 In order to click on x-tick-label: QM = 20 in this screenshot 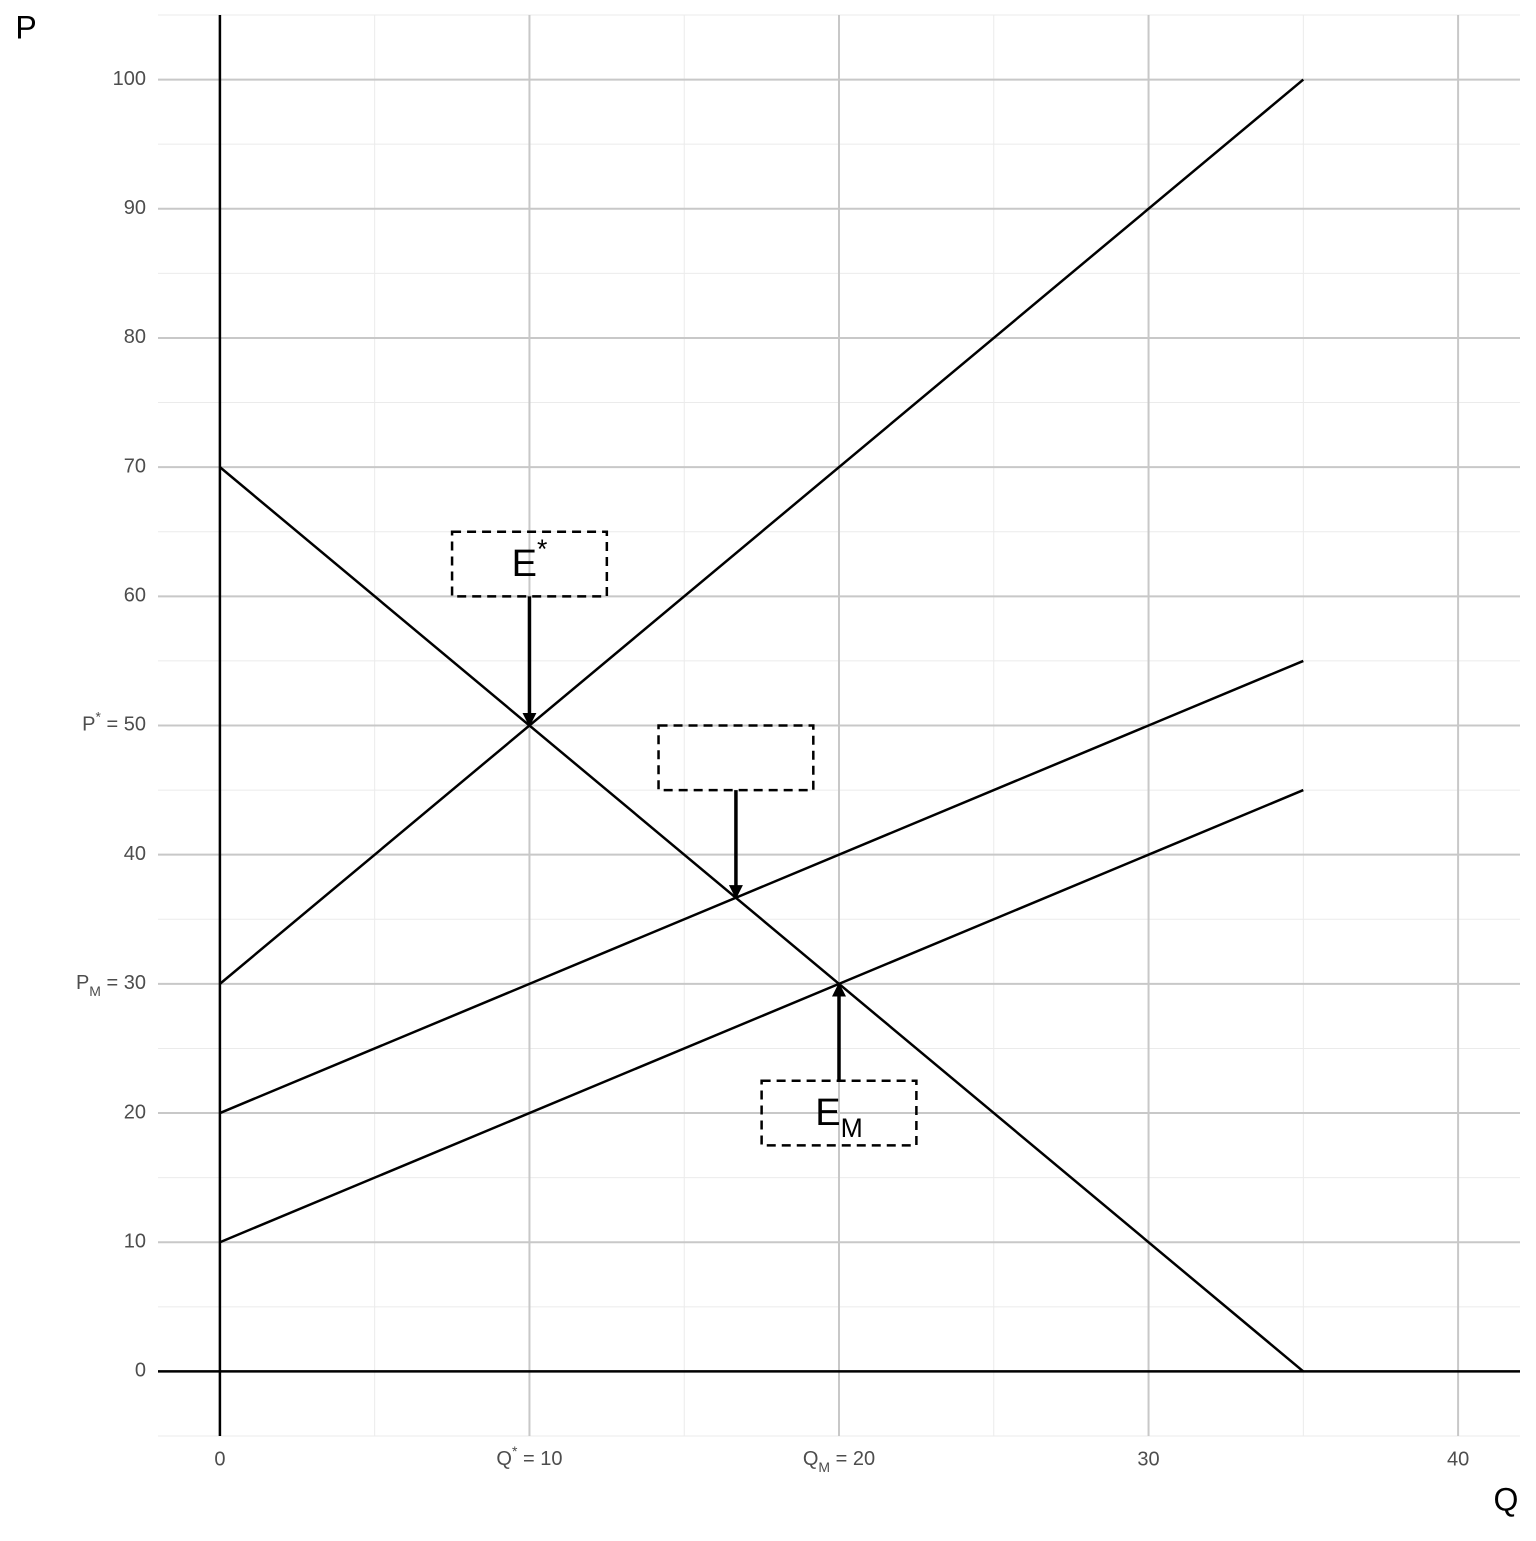, I will do `click(839, 1461)`.